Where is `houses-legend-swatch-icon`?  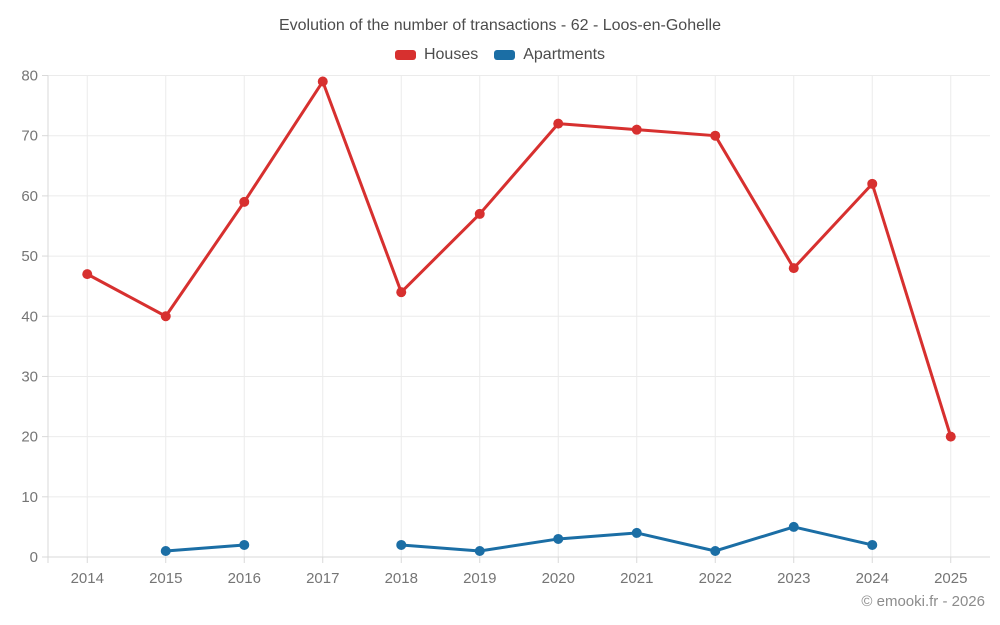 houses-legend-swatch-icon is located at coordinates (405, 55).